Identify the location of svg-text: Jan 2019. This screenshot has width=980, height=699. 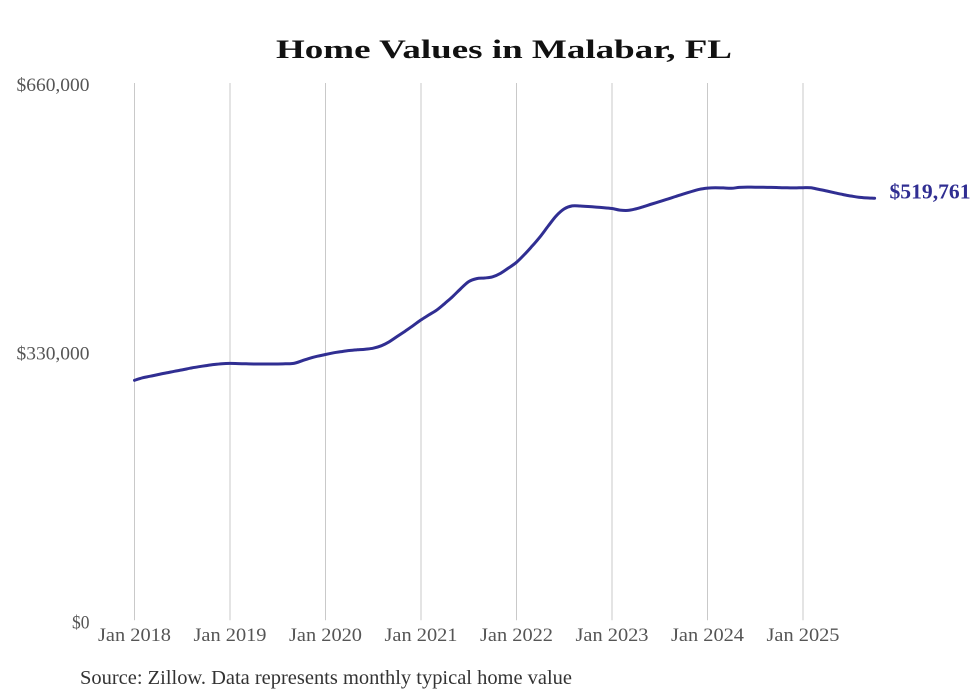
(230, 635).